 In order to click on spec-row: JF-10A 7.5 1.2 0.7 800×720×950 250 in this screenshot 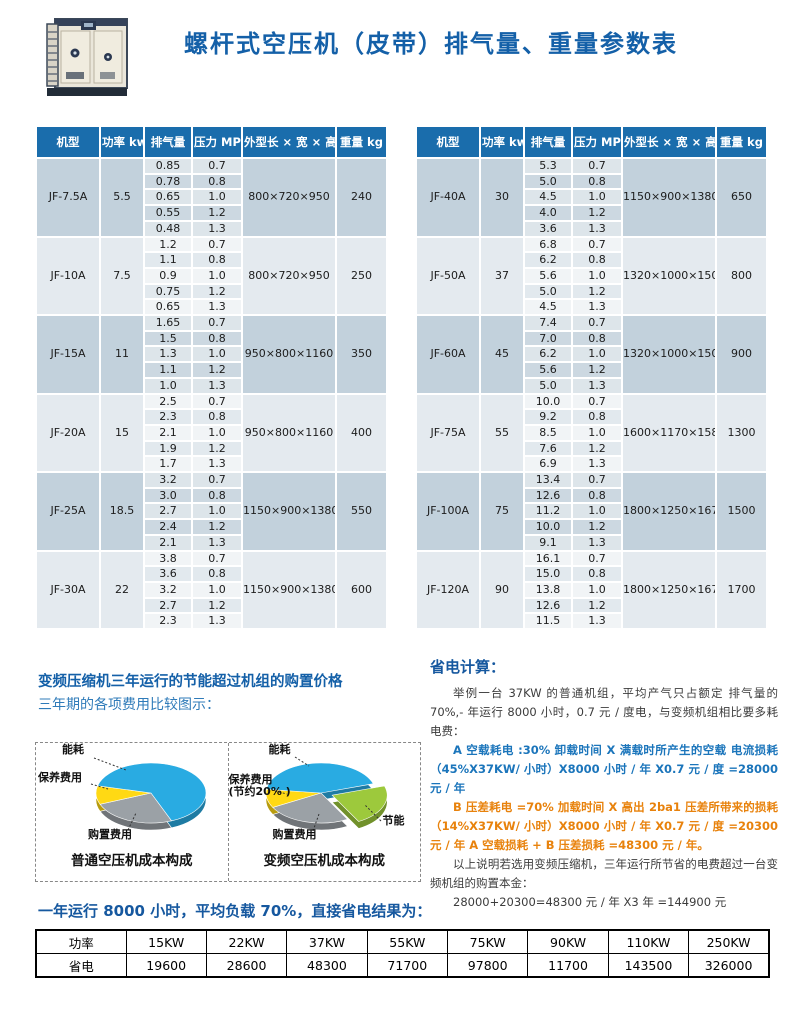, I will do `click(211, 276)`.